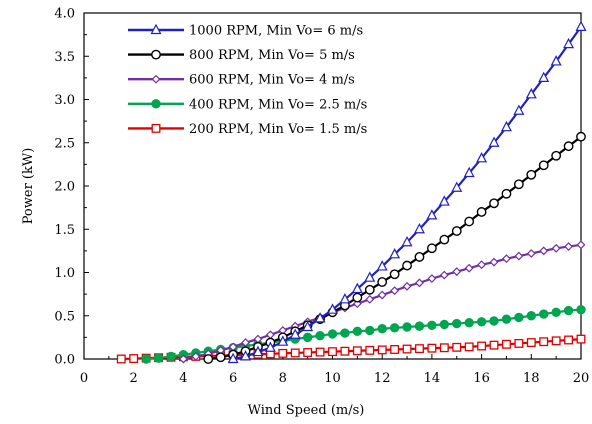  Describe the element at coordinates (28, 186) in the screenshot. I see `y-axis-title: Power (kW)` at that location.